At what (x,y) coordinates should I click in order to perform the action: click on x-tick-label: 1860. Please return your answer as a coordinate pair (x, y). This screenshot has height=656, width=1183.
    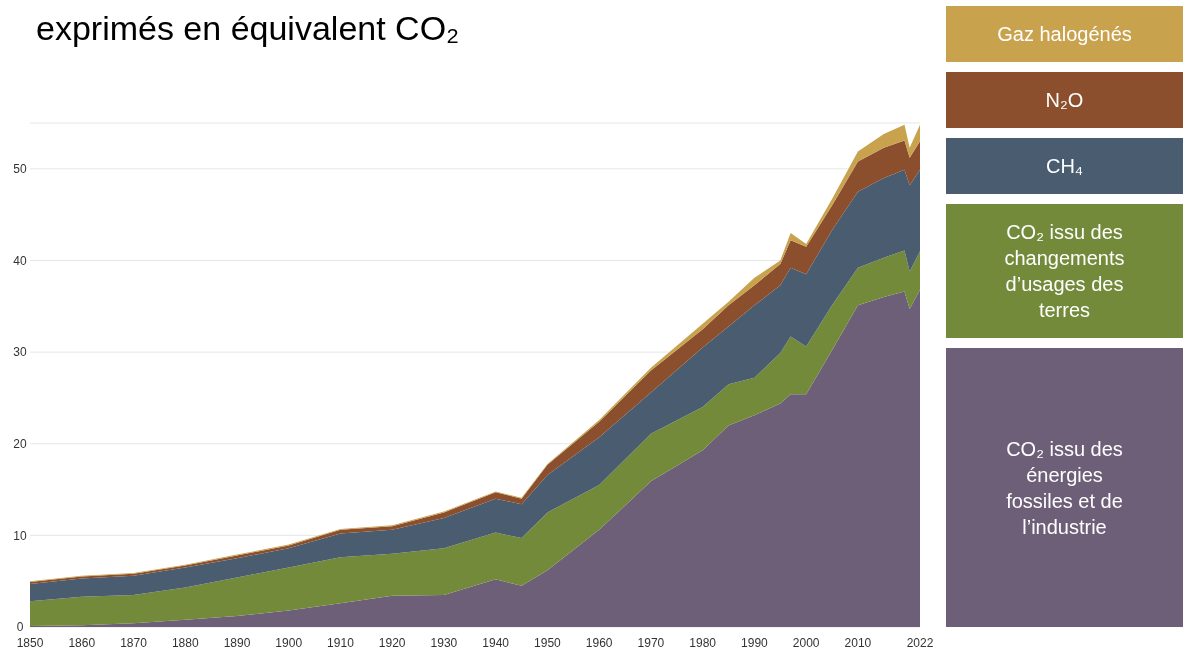
    Looking at the image, I should click on (82, 643).